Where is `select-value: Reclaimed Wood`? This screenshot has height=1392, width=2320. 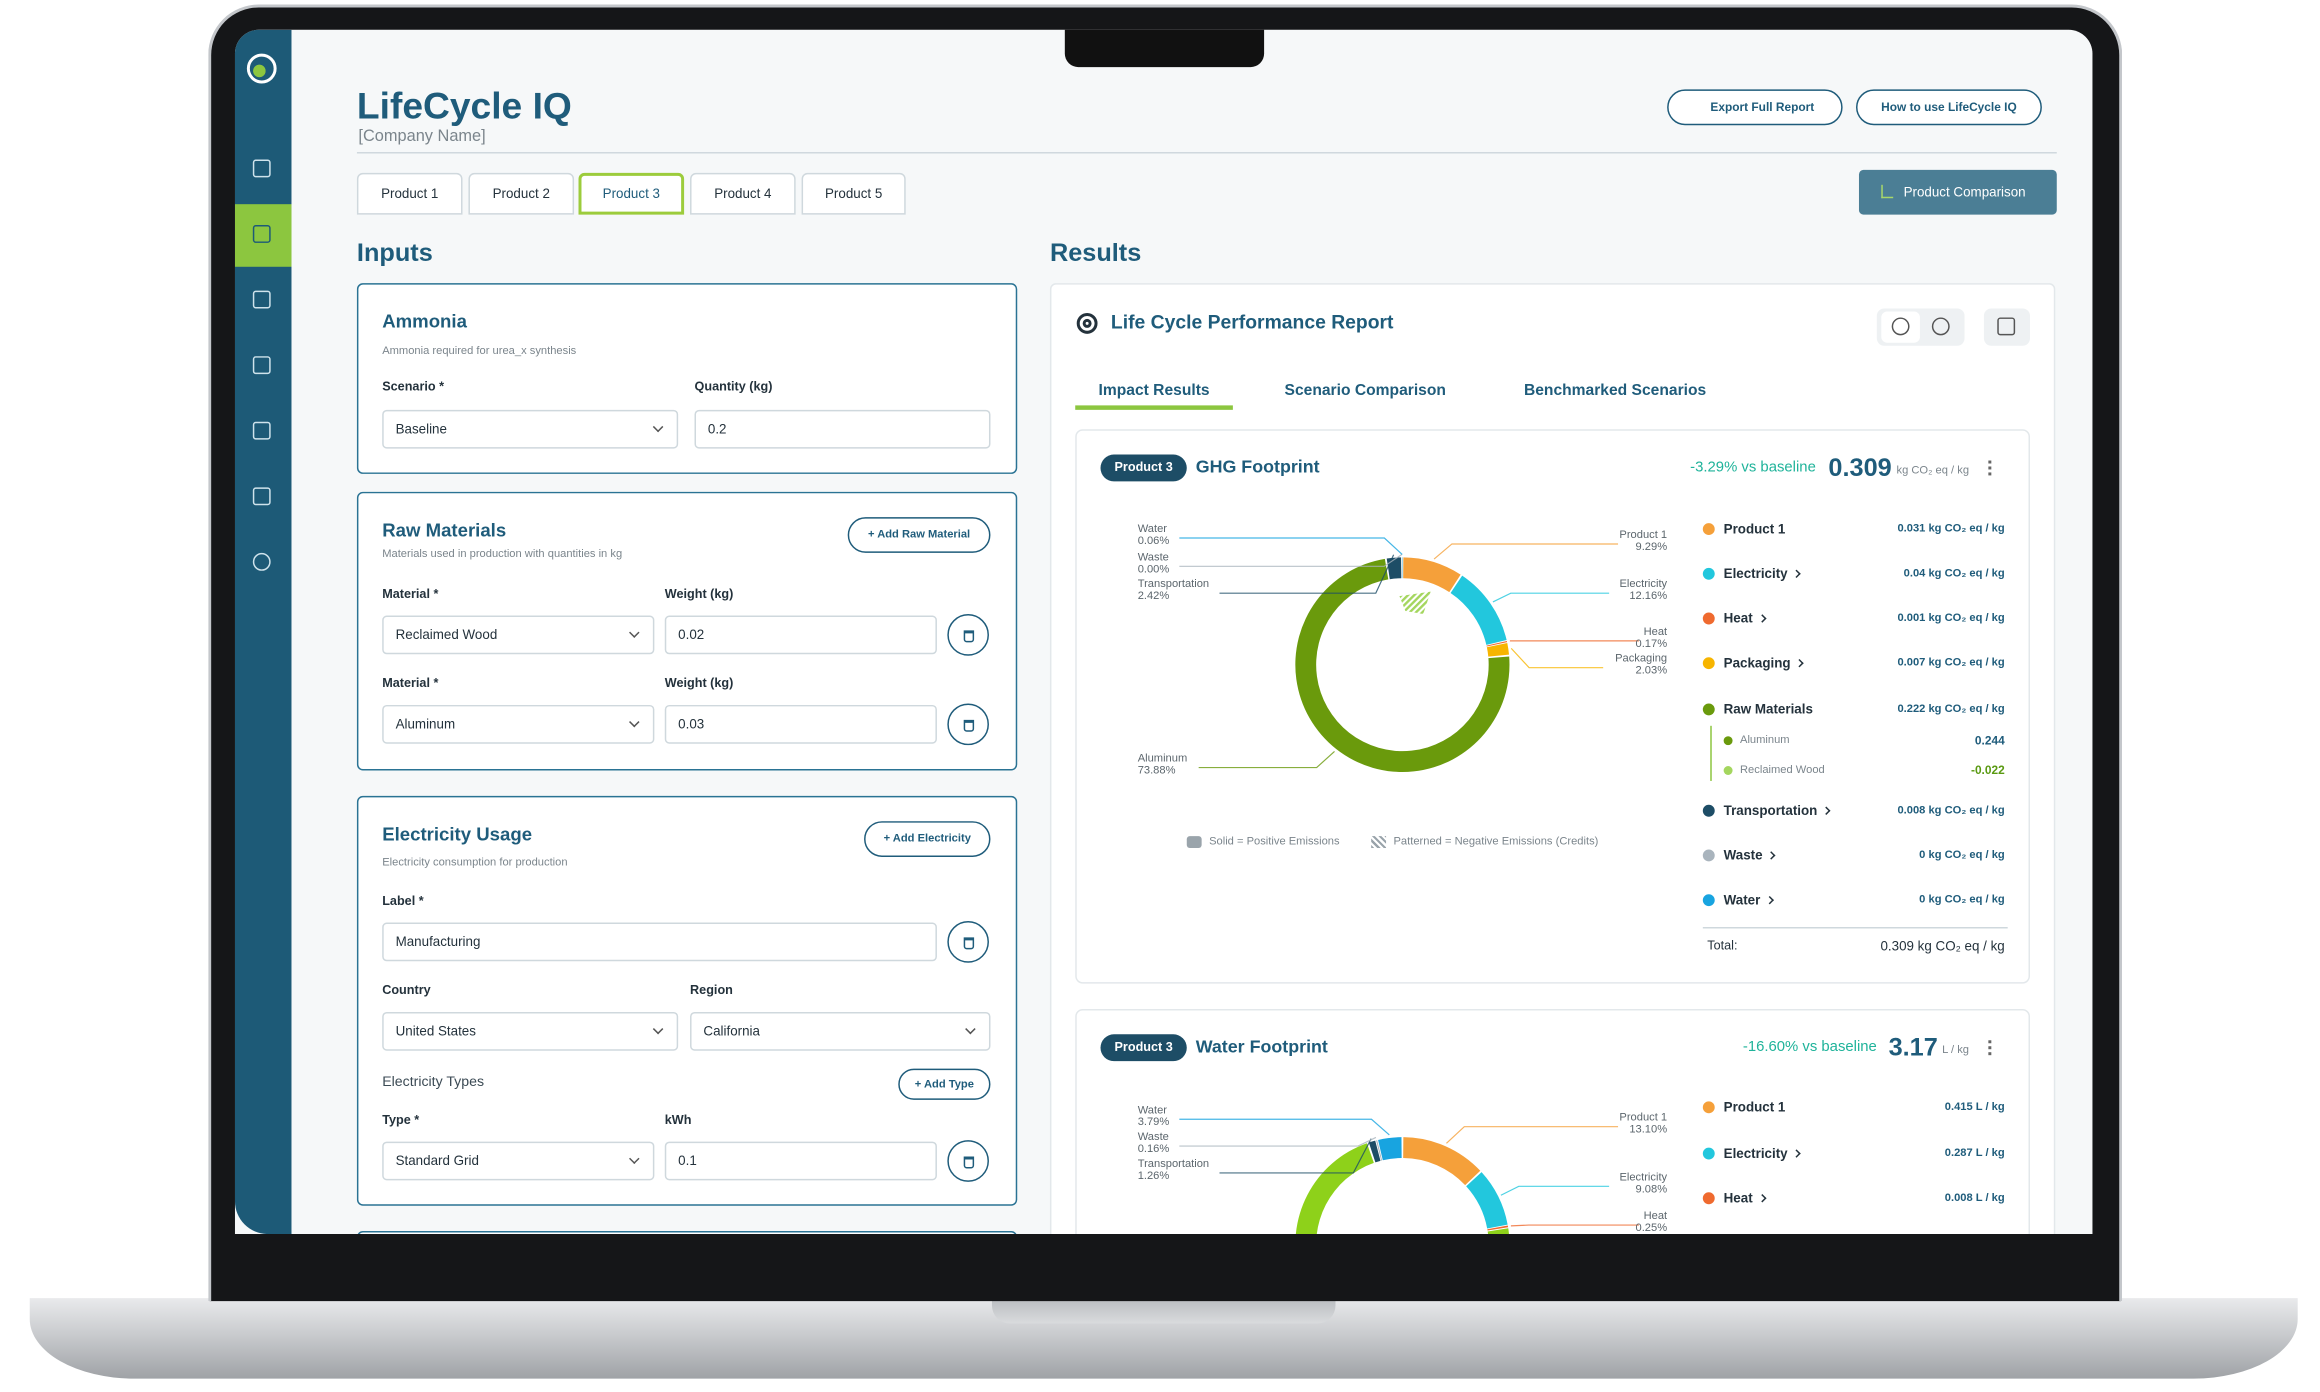
select-value: Reclaimed Wood is located at coordinates (446, 635).